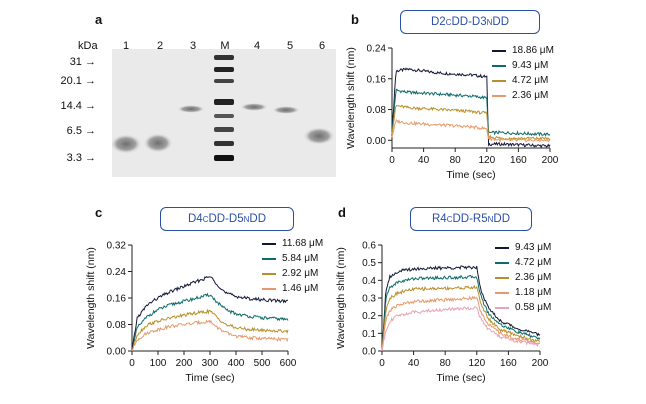  I want to click on gel-lane-label: 1, so click(126, 46).